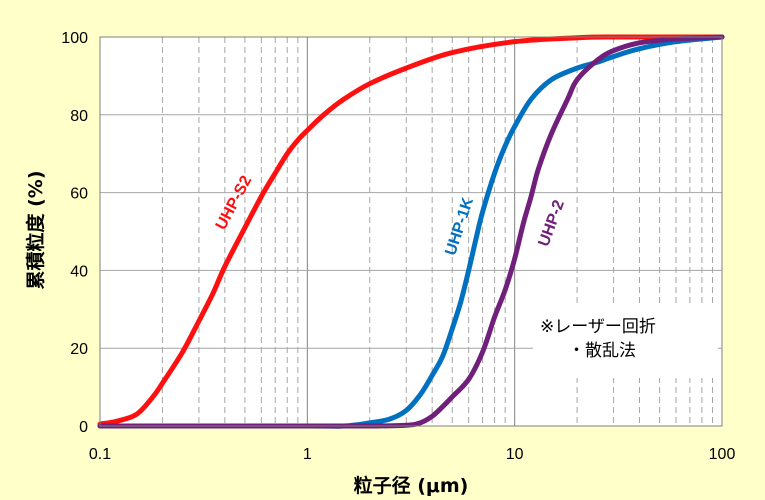 The height and width of the screenshot is (500, 765). What do you see at coordinates (79, 271) in the screenshot?
I see `y-tick-label: 40` at bounding box center [79, 271].